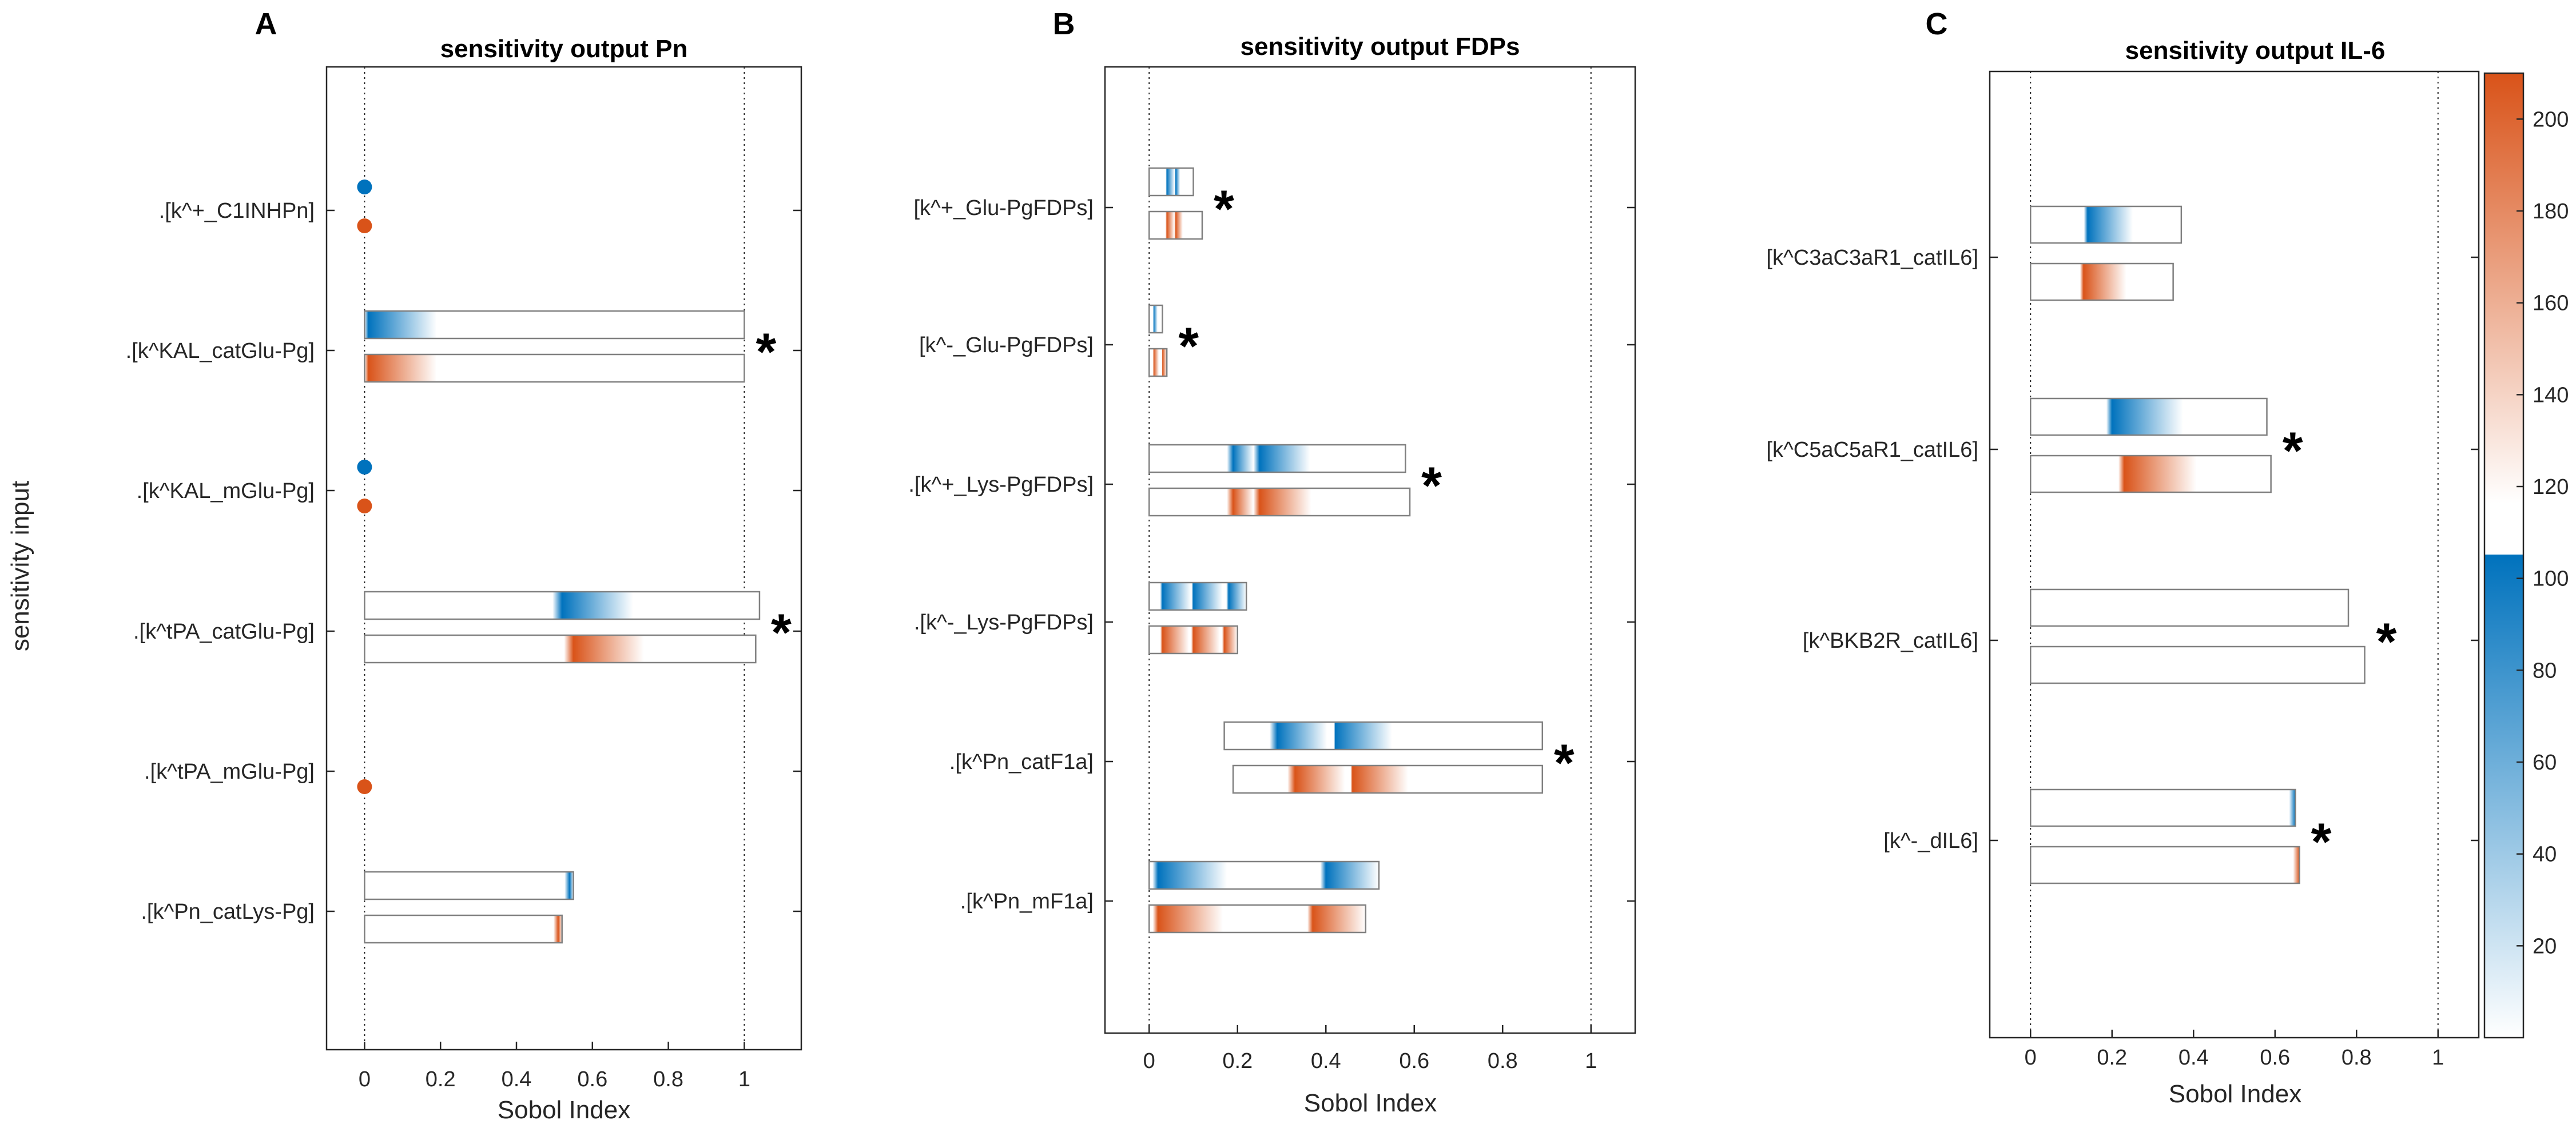 The image size is (2576, 1128). I want to click on row-label: [k^C3aC3aR1_catIL6], so click(1872, 258).